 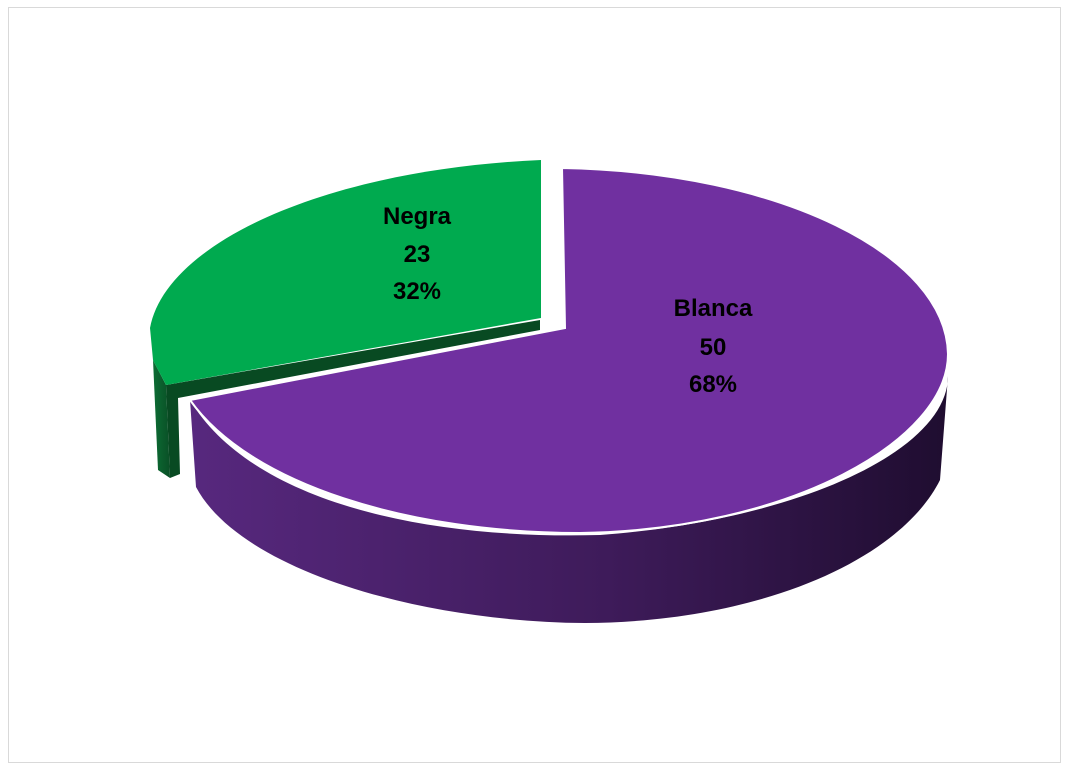 I want to click on label-blanca-name: Blanca, so click(x=713, y=308).